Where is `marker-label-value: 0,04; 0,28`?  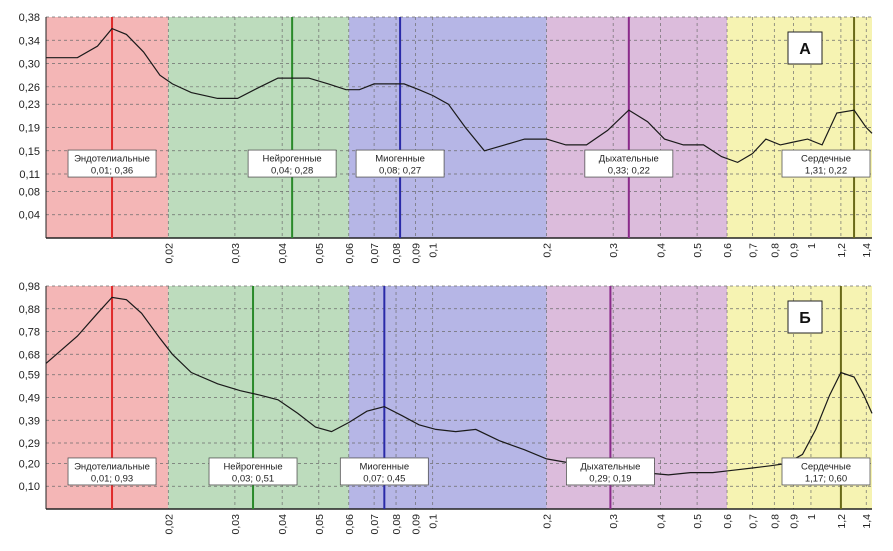 marker-label-value: 0,04; 0,28 is located at coordinates (292, 171).